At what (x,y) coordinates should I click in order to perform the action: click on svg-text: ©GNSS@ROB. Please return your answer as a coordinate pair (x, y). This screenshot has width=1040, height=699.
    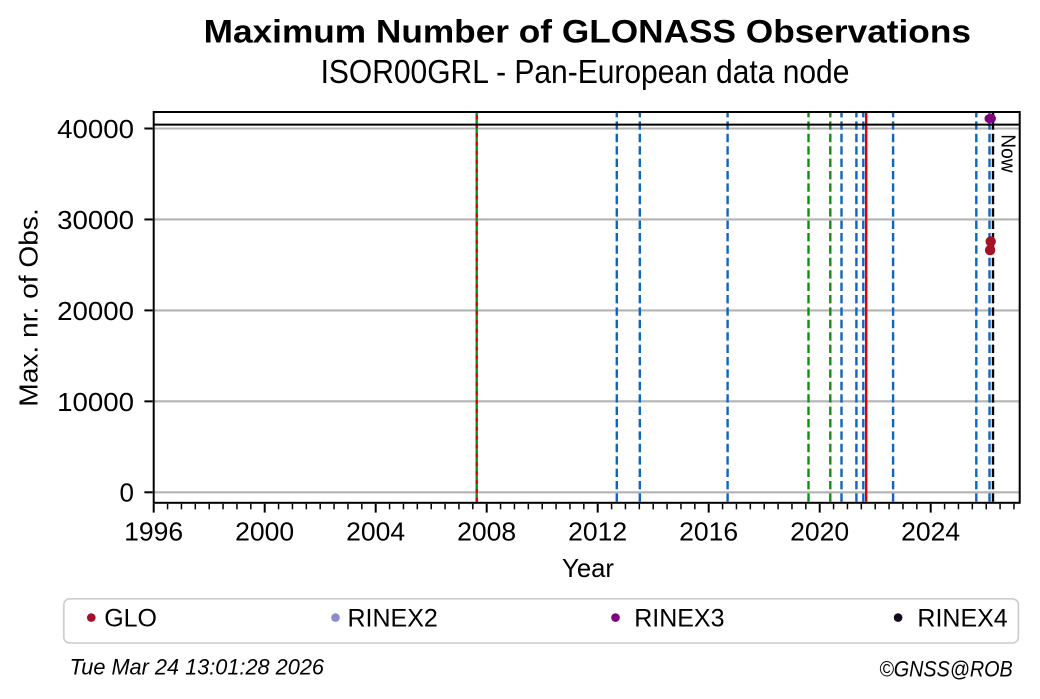
    Looking at the image, I should click on (946, 669).